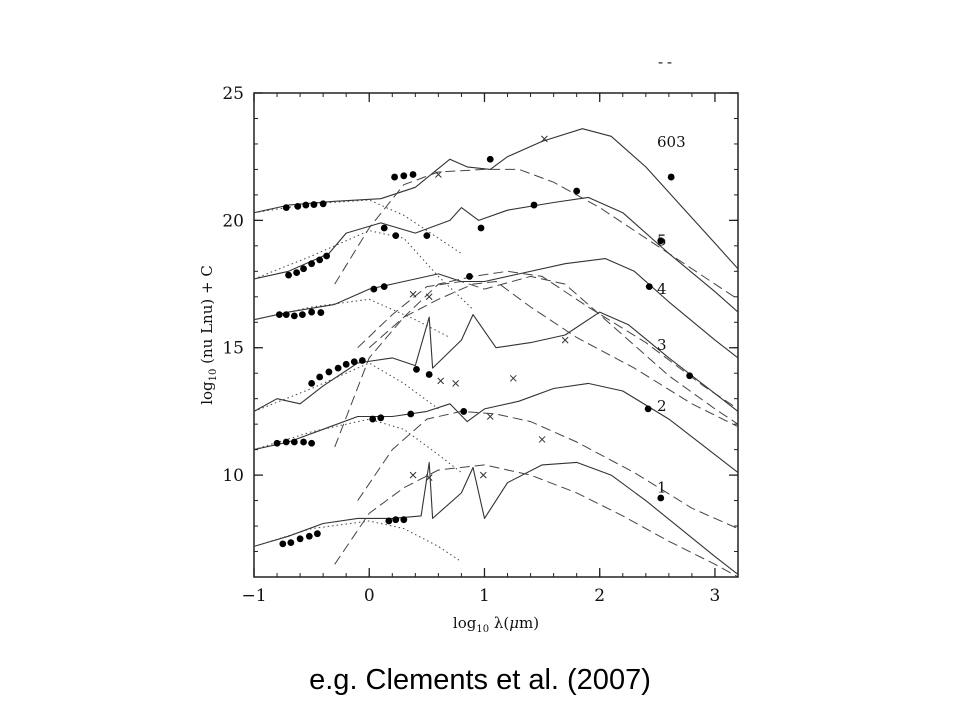 The height and width of the screenshot is (720, 960). What do you see at coordinates (665, 62) in the screenshot?
I see `corner-mark: --` at bounding box center [665, 62].